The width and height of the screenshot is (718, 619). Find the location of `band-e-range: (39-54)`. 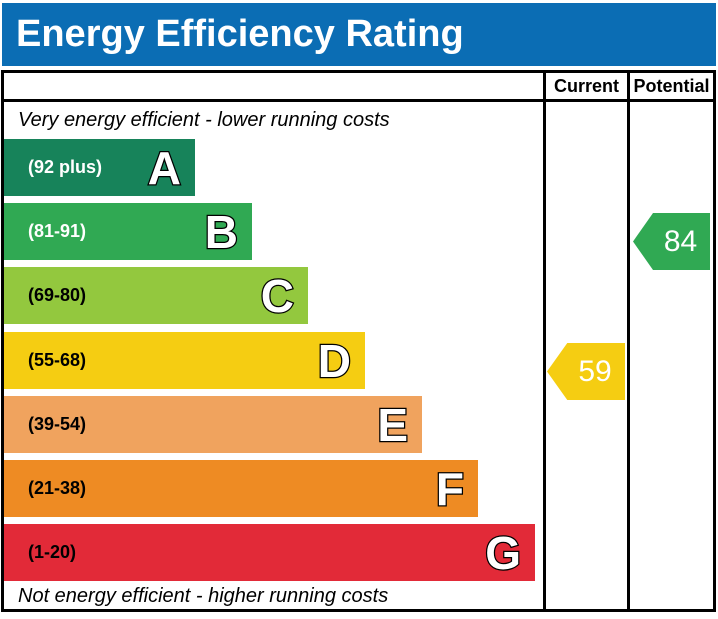

band-e-range: (39-54) is located at coordinates (57, 424).